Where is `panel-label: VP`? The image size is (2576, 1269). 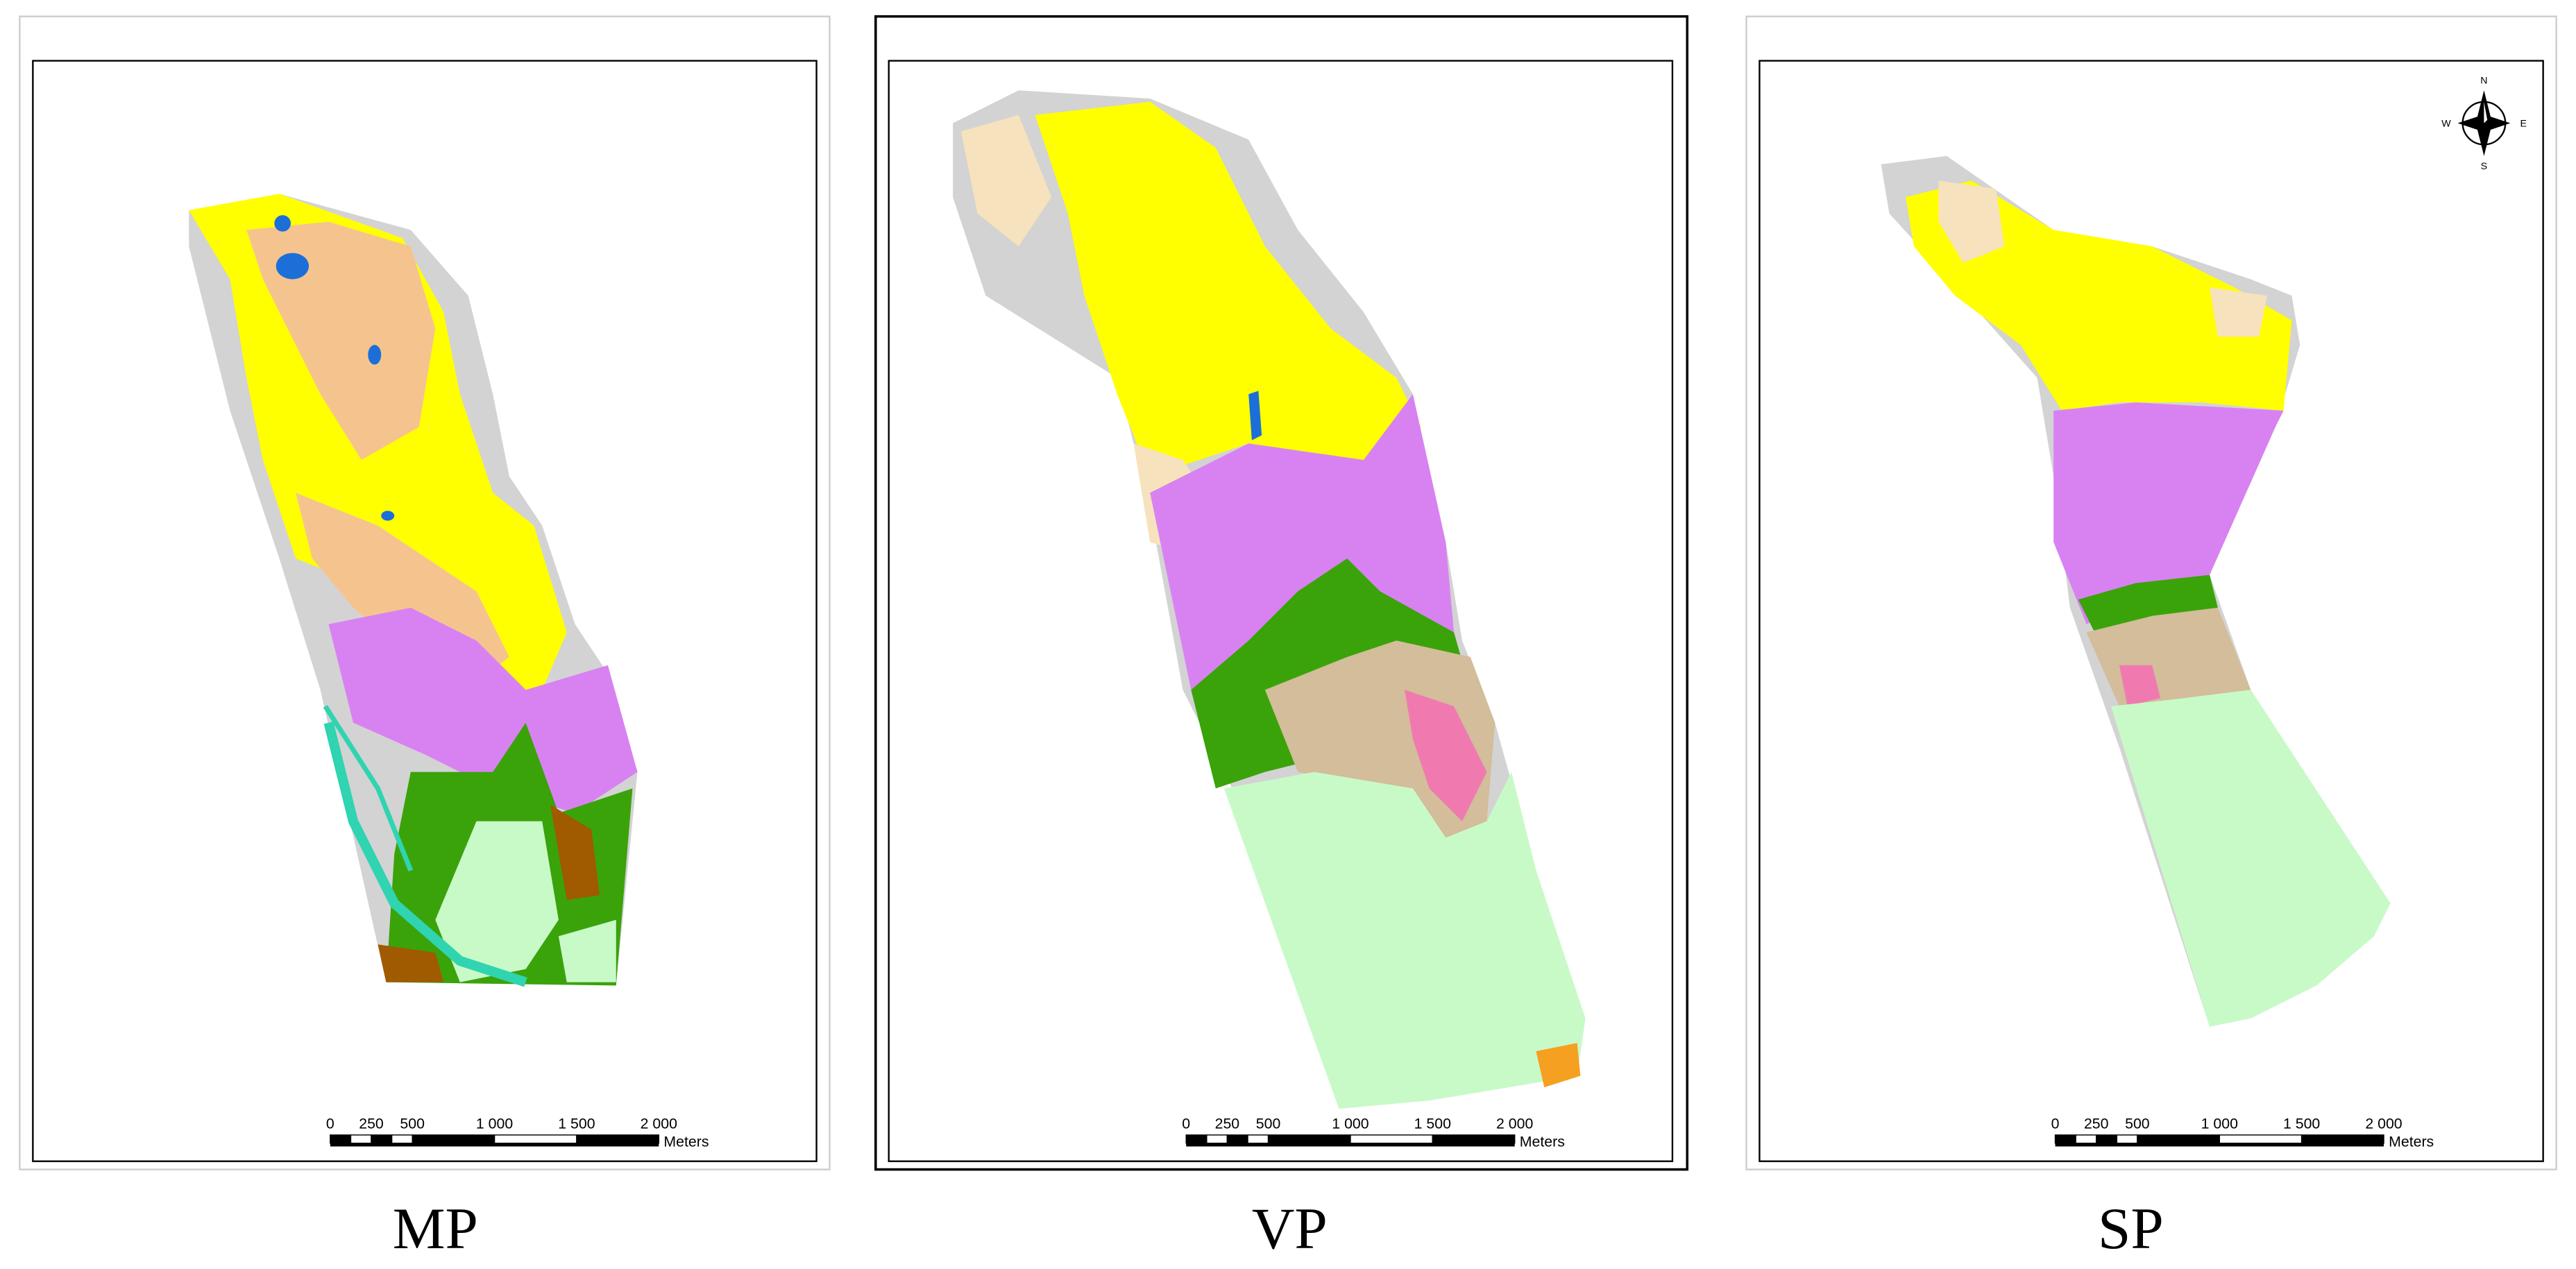 panel-label: VP is located at coordinates (1290, 1228).